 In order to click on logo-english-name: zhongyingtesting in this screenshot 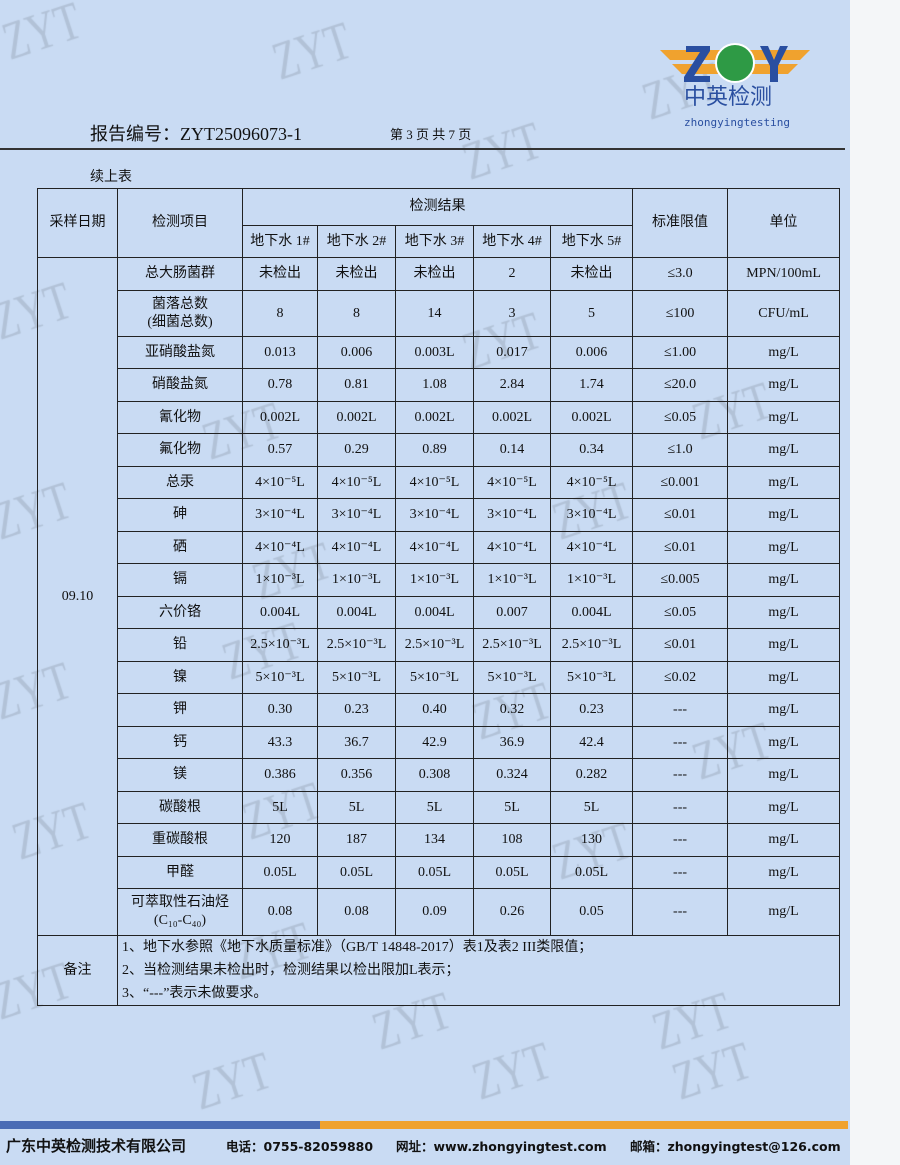, I will do `click(737, 122)`.